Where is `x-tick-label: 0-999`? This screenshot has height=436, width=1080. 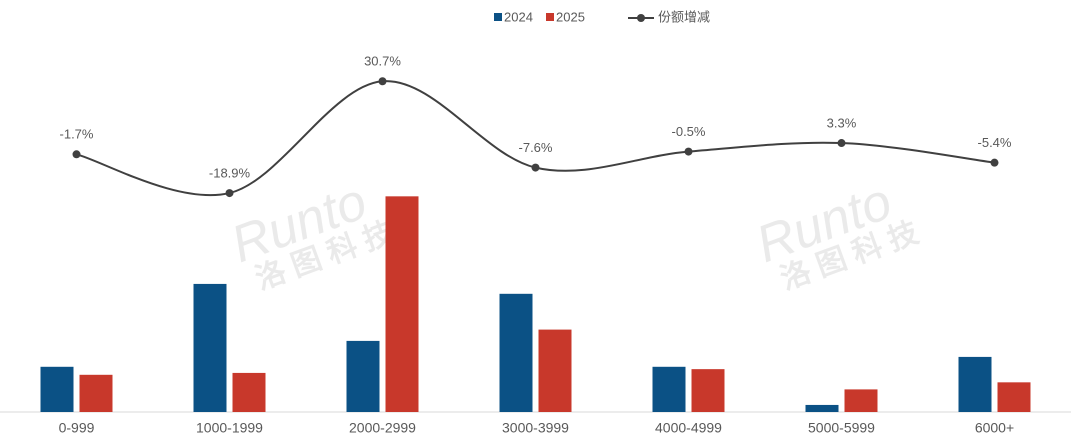 x-tick-label: 0-999 is located at coordinates (77, 428).